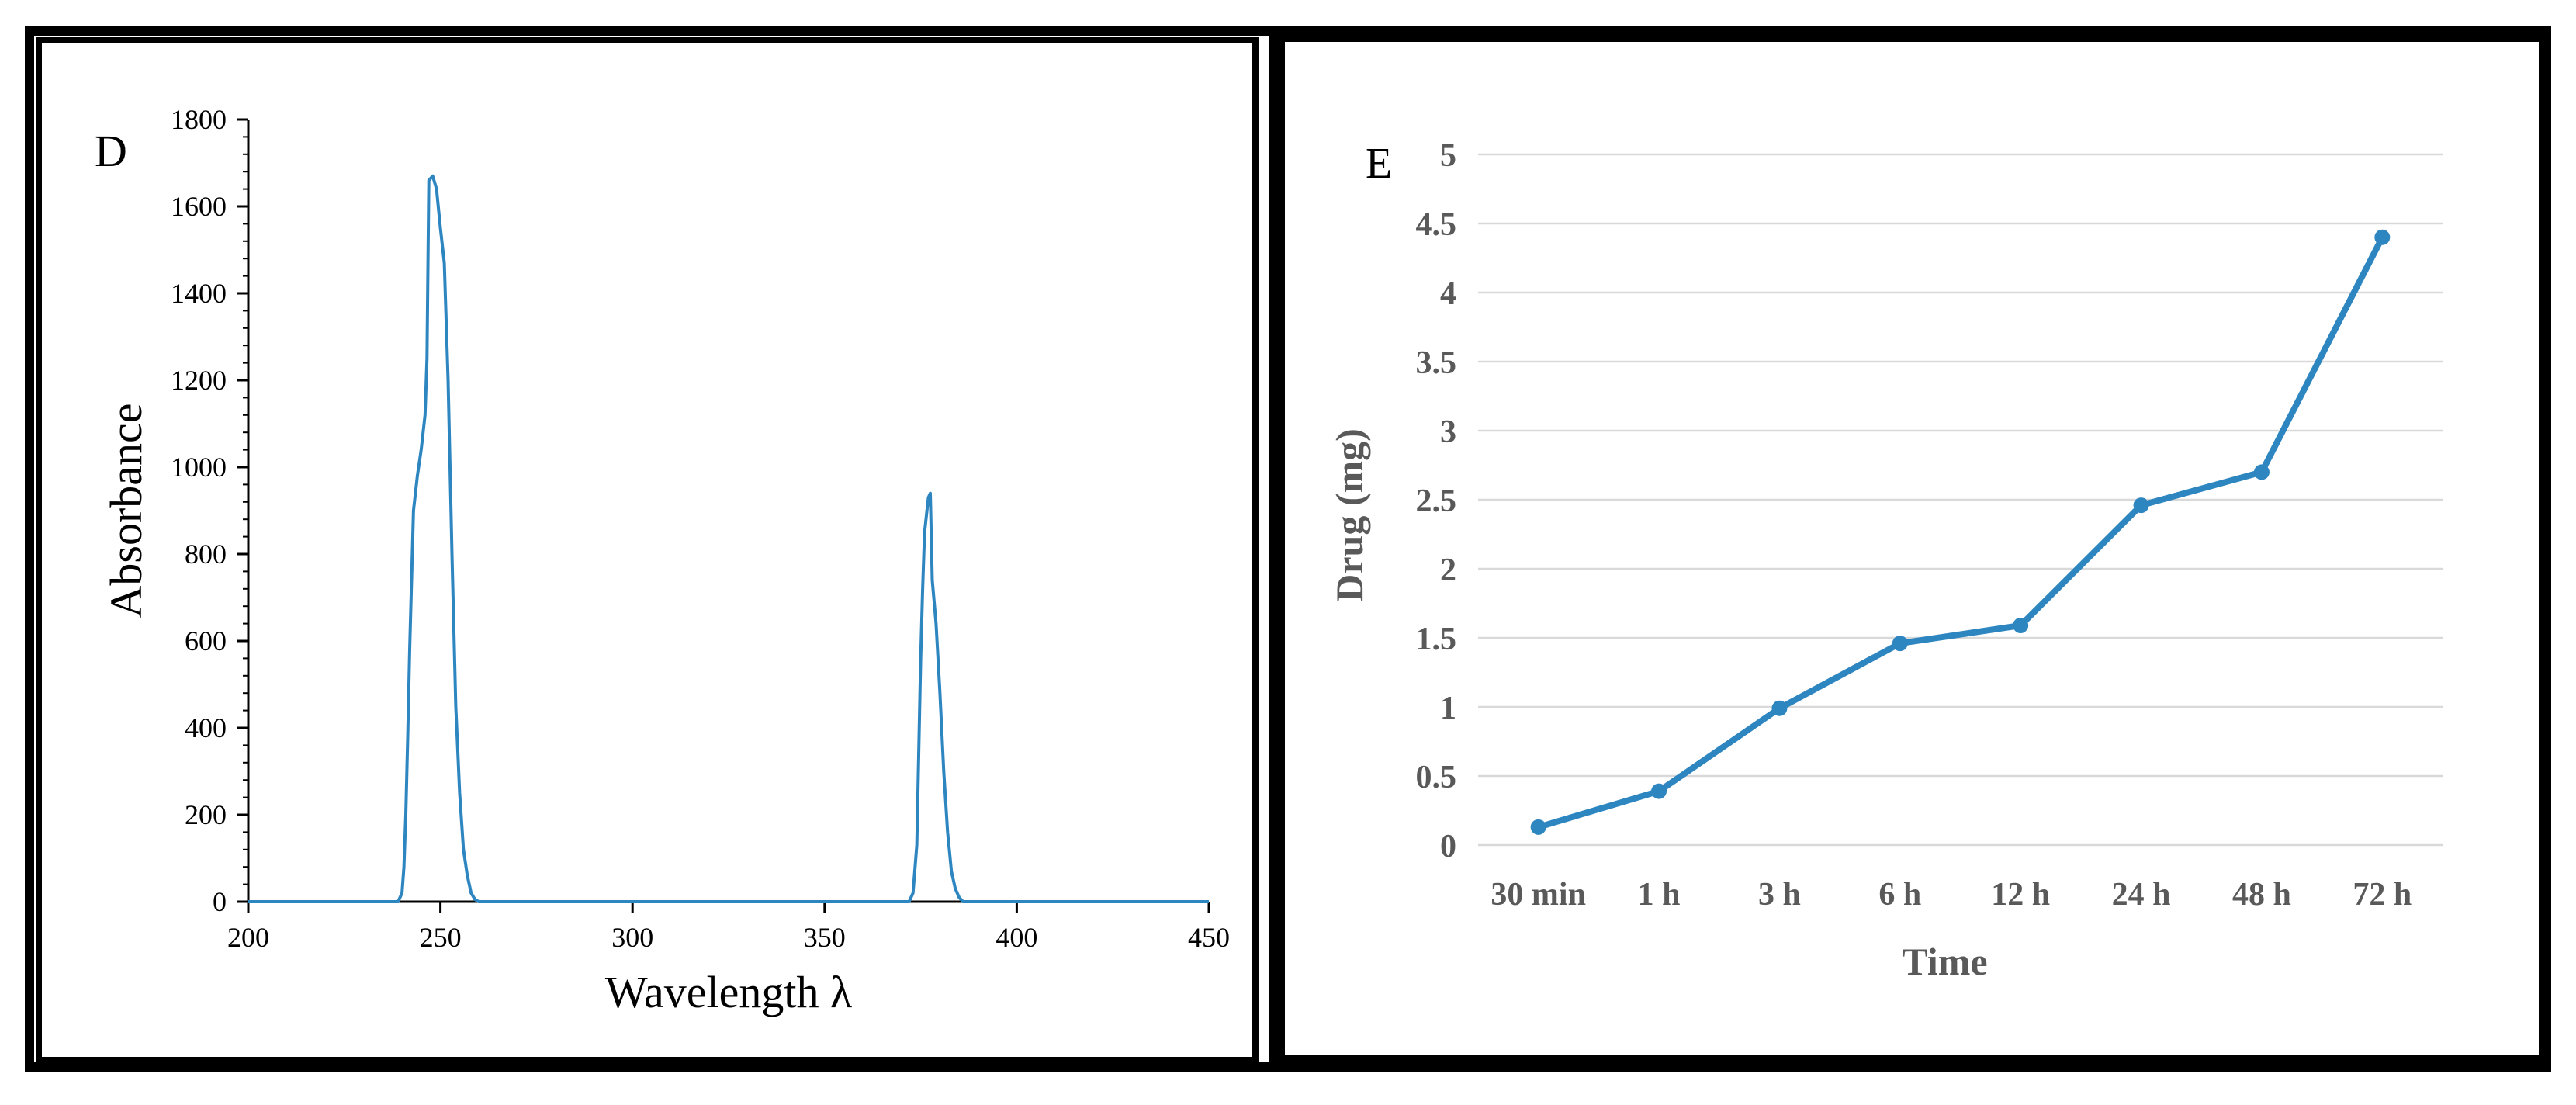  I want to click on panel-e-x-tick-label: 24 h, so click(2141, 895).